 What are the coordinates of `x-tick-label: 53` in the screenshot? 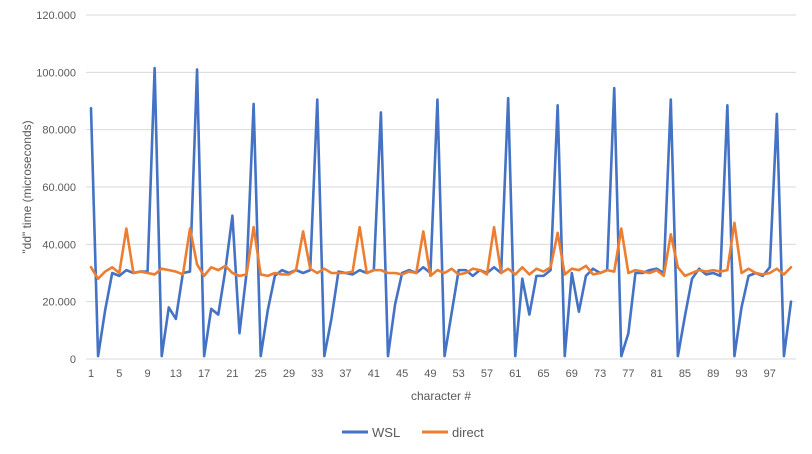 It's located at (459, 374).